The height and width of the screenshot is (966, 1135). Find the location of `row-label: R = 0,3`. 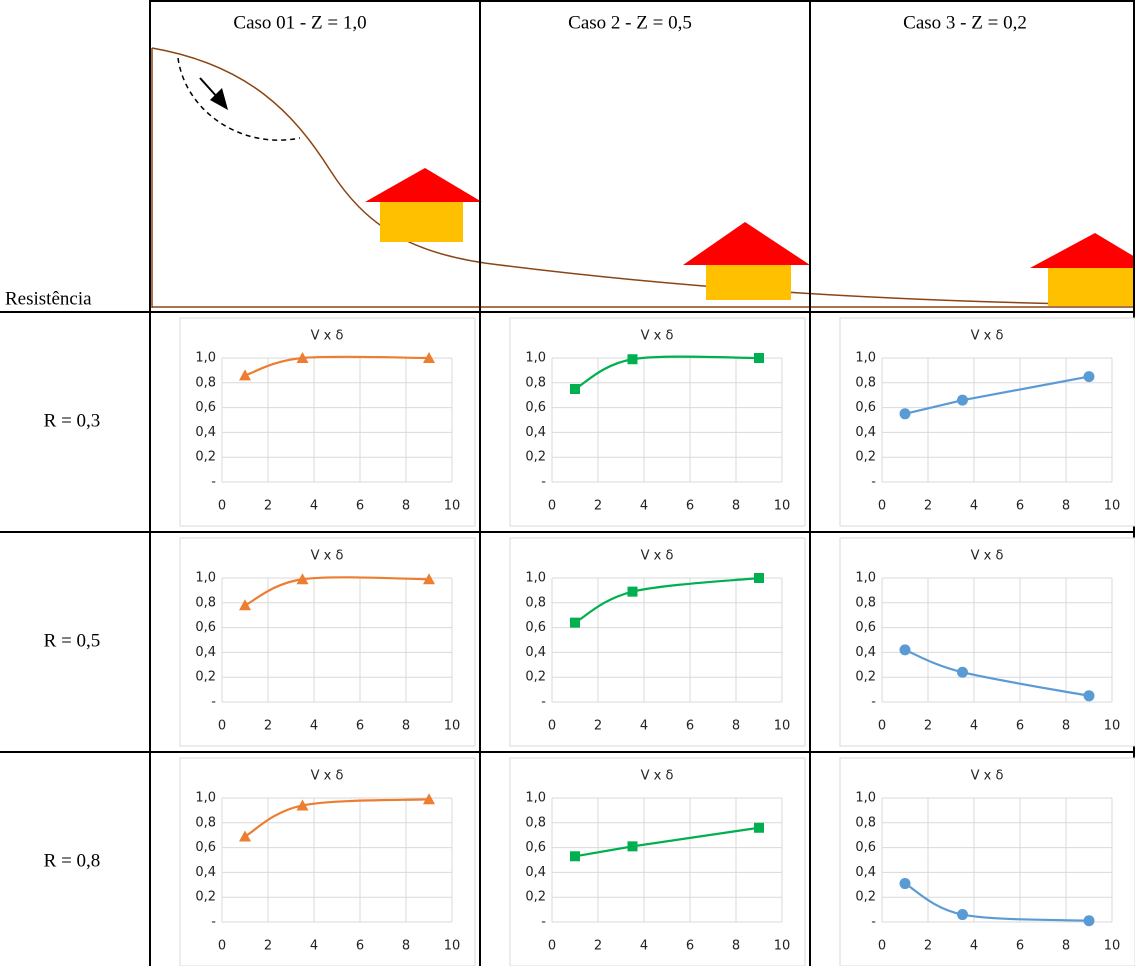

row-label: R = 0,3 is located at coordinates (72, 420).